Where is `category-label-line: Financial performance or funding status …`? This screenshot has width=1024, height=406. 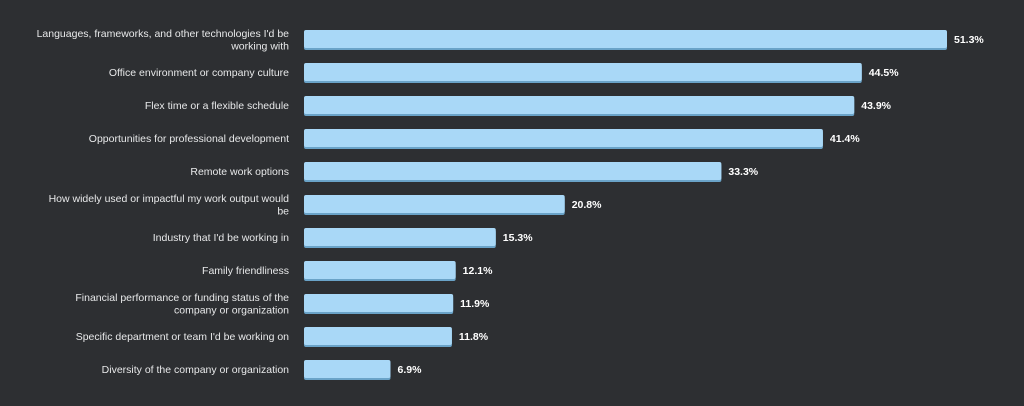
category-label-line: Financial performance or funding status … is located at coordinates (182, 298).